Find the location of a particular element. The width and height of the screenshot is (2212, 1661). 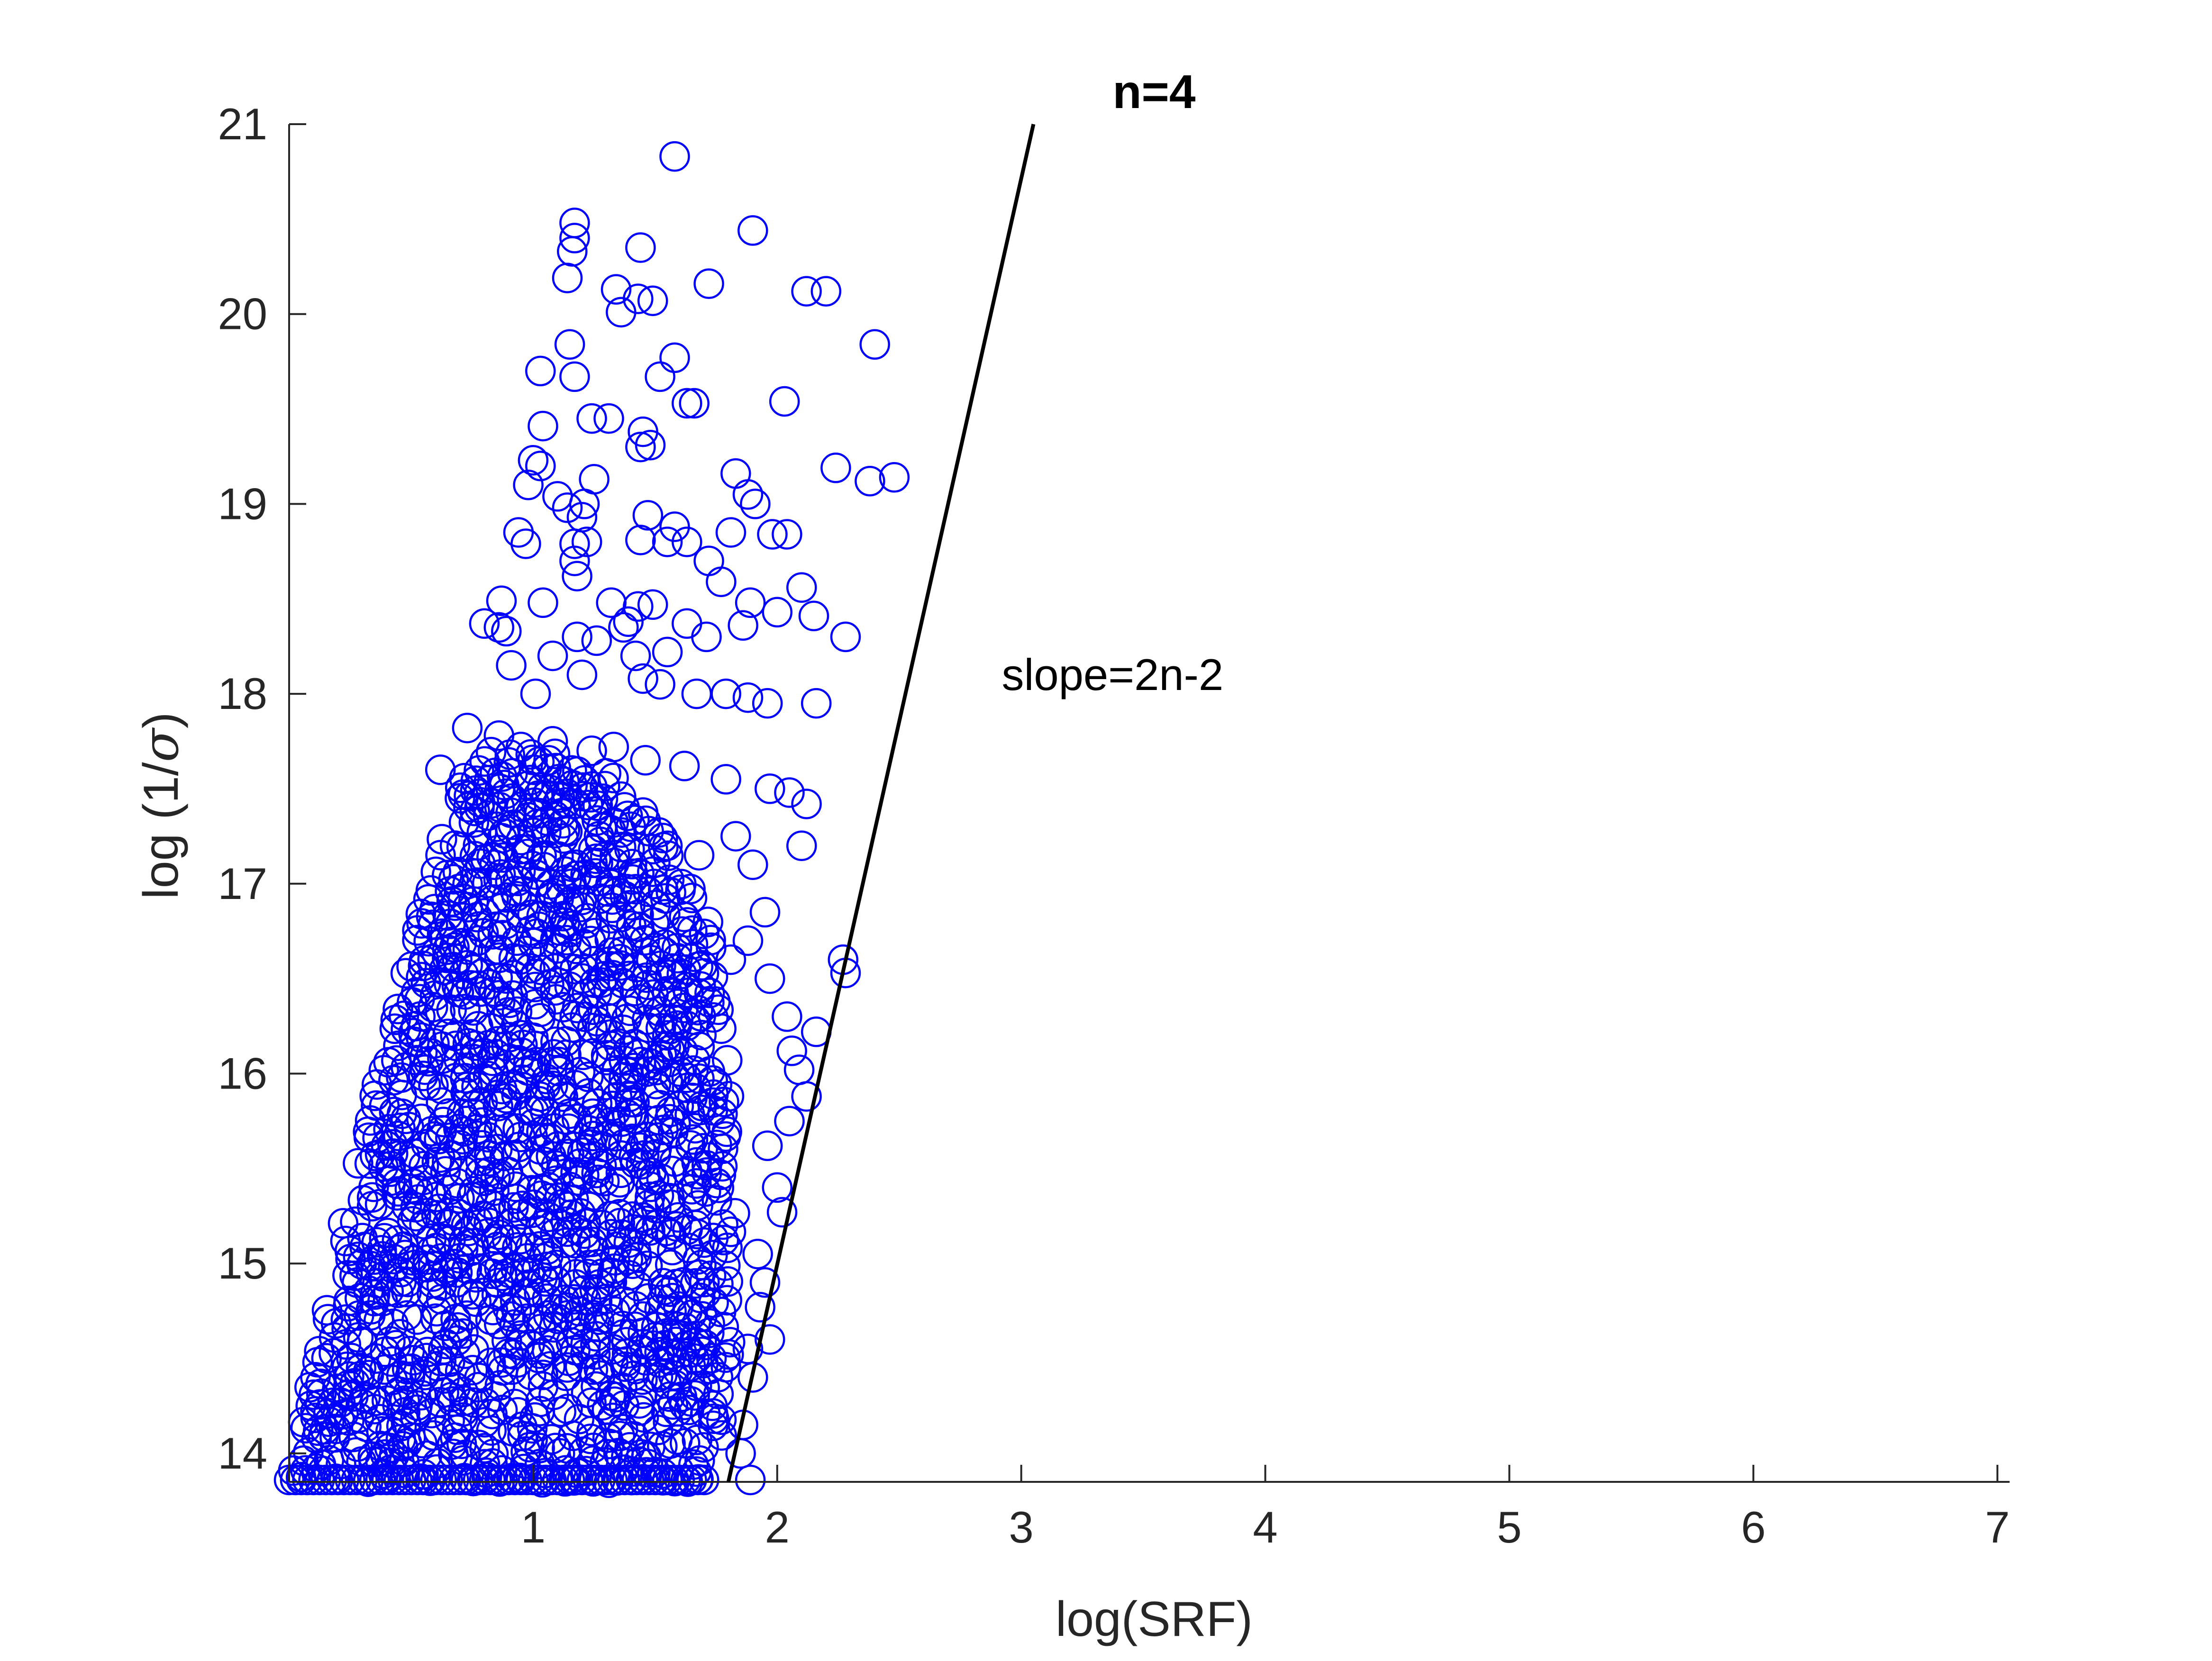

x-tick-label: 5 is located at coordinates (1509, 1527).